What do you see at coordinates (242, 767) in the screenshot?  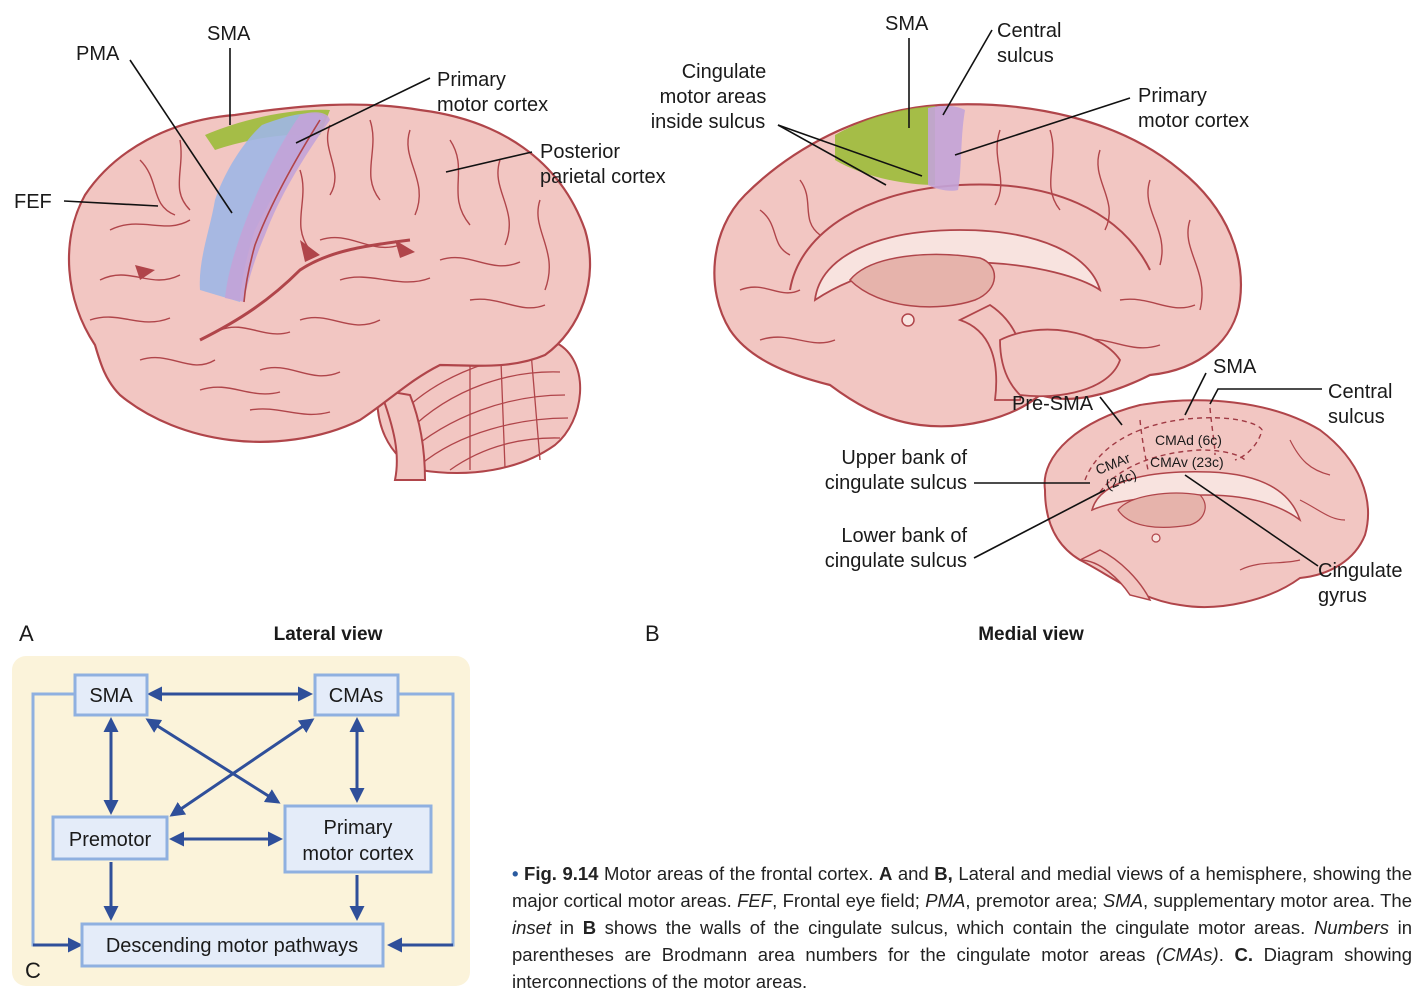 I see `edge-cmas-premotor` at bounding box center [242, 767].